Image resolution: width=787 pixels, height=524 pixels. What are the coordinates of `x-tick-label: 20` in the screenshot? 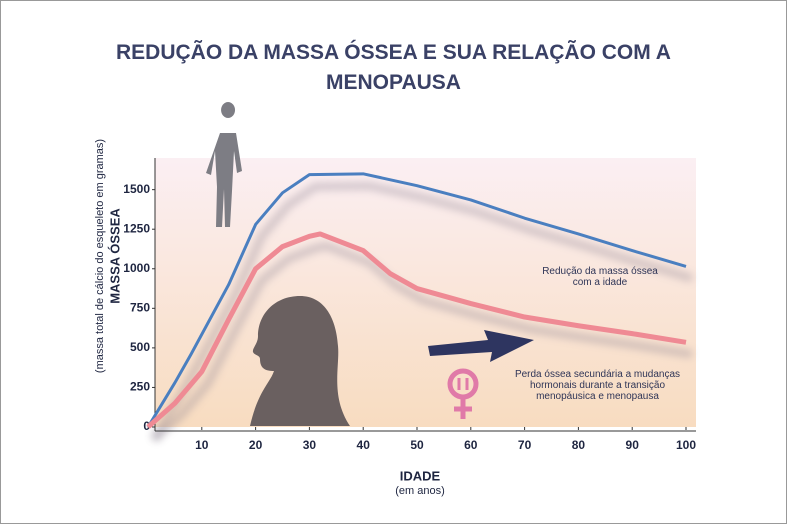 It's located at (256, 445).